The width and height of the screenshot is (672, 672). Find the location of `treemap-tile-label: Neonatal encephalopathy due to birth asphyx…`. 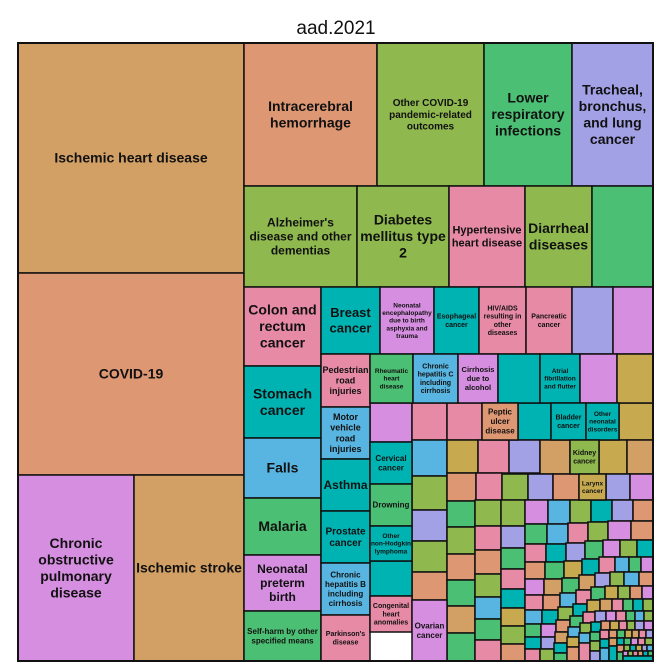

treemap-tile-label: Neonatal encephalopathy due to birth asphyx… is located at coordinates (407, 321).